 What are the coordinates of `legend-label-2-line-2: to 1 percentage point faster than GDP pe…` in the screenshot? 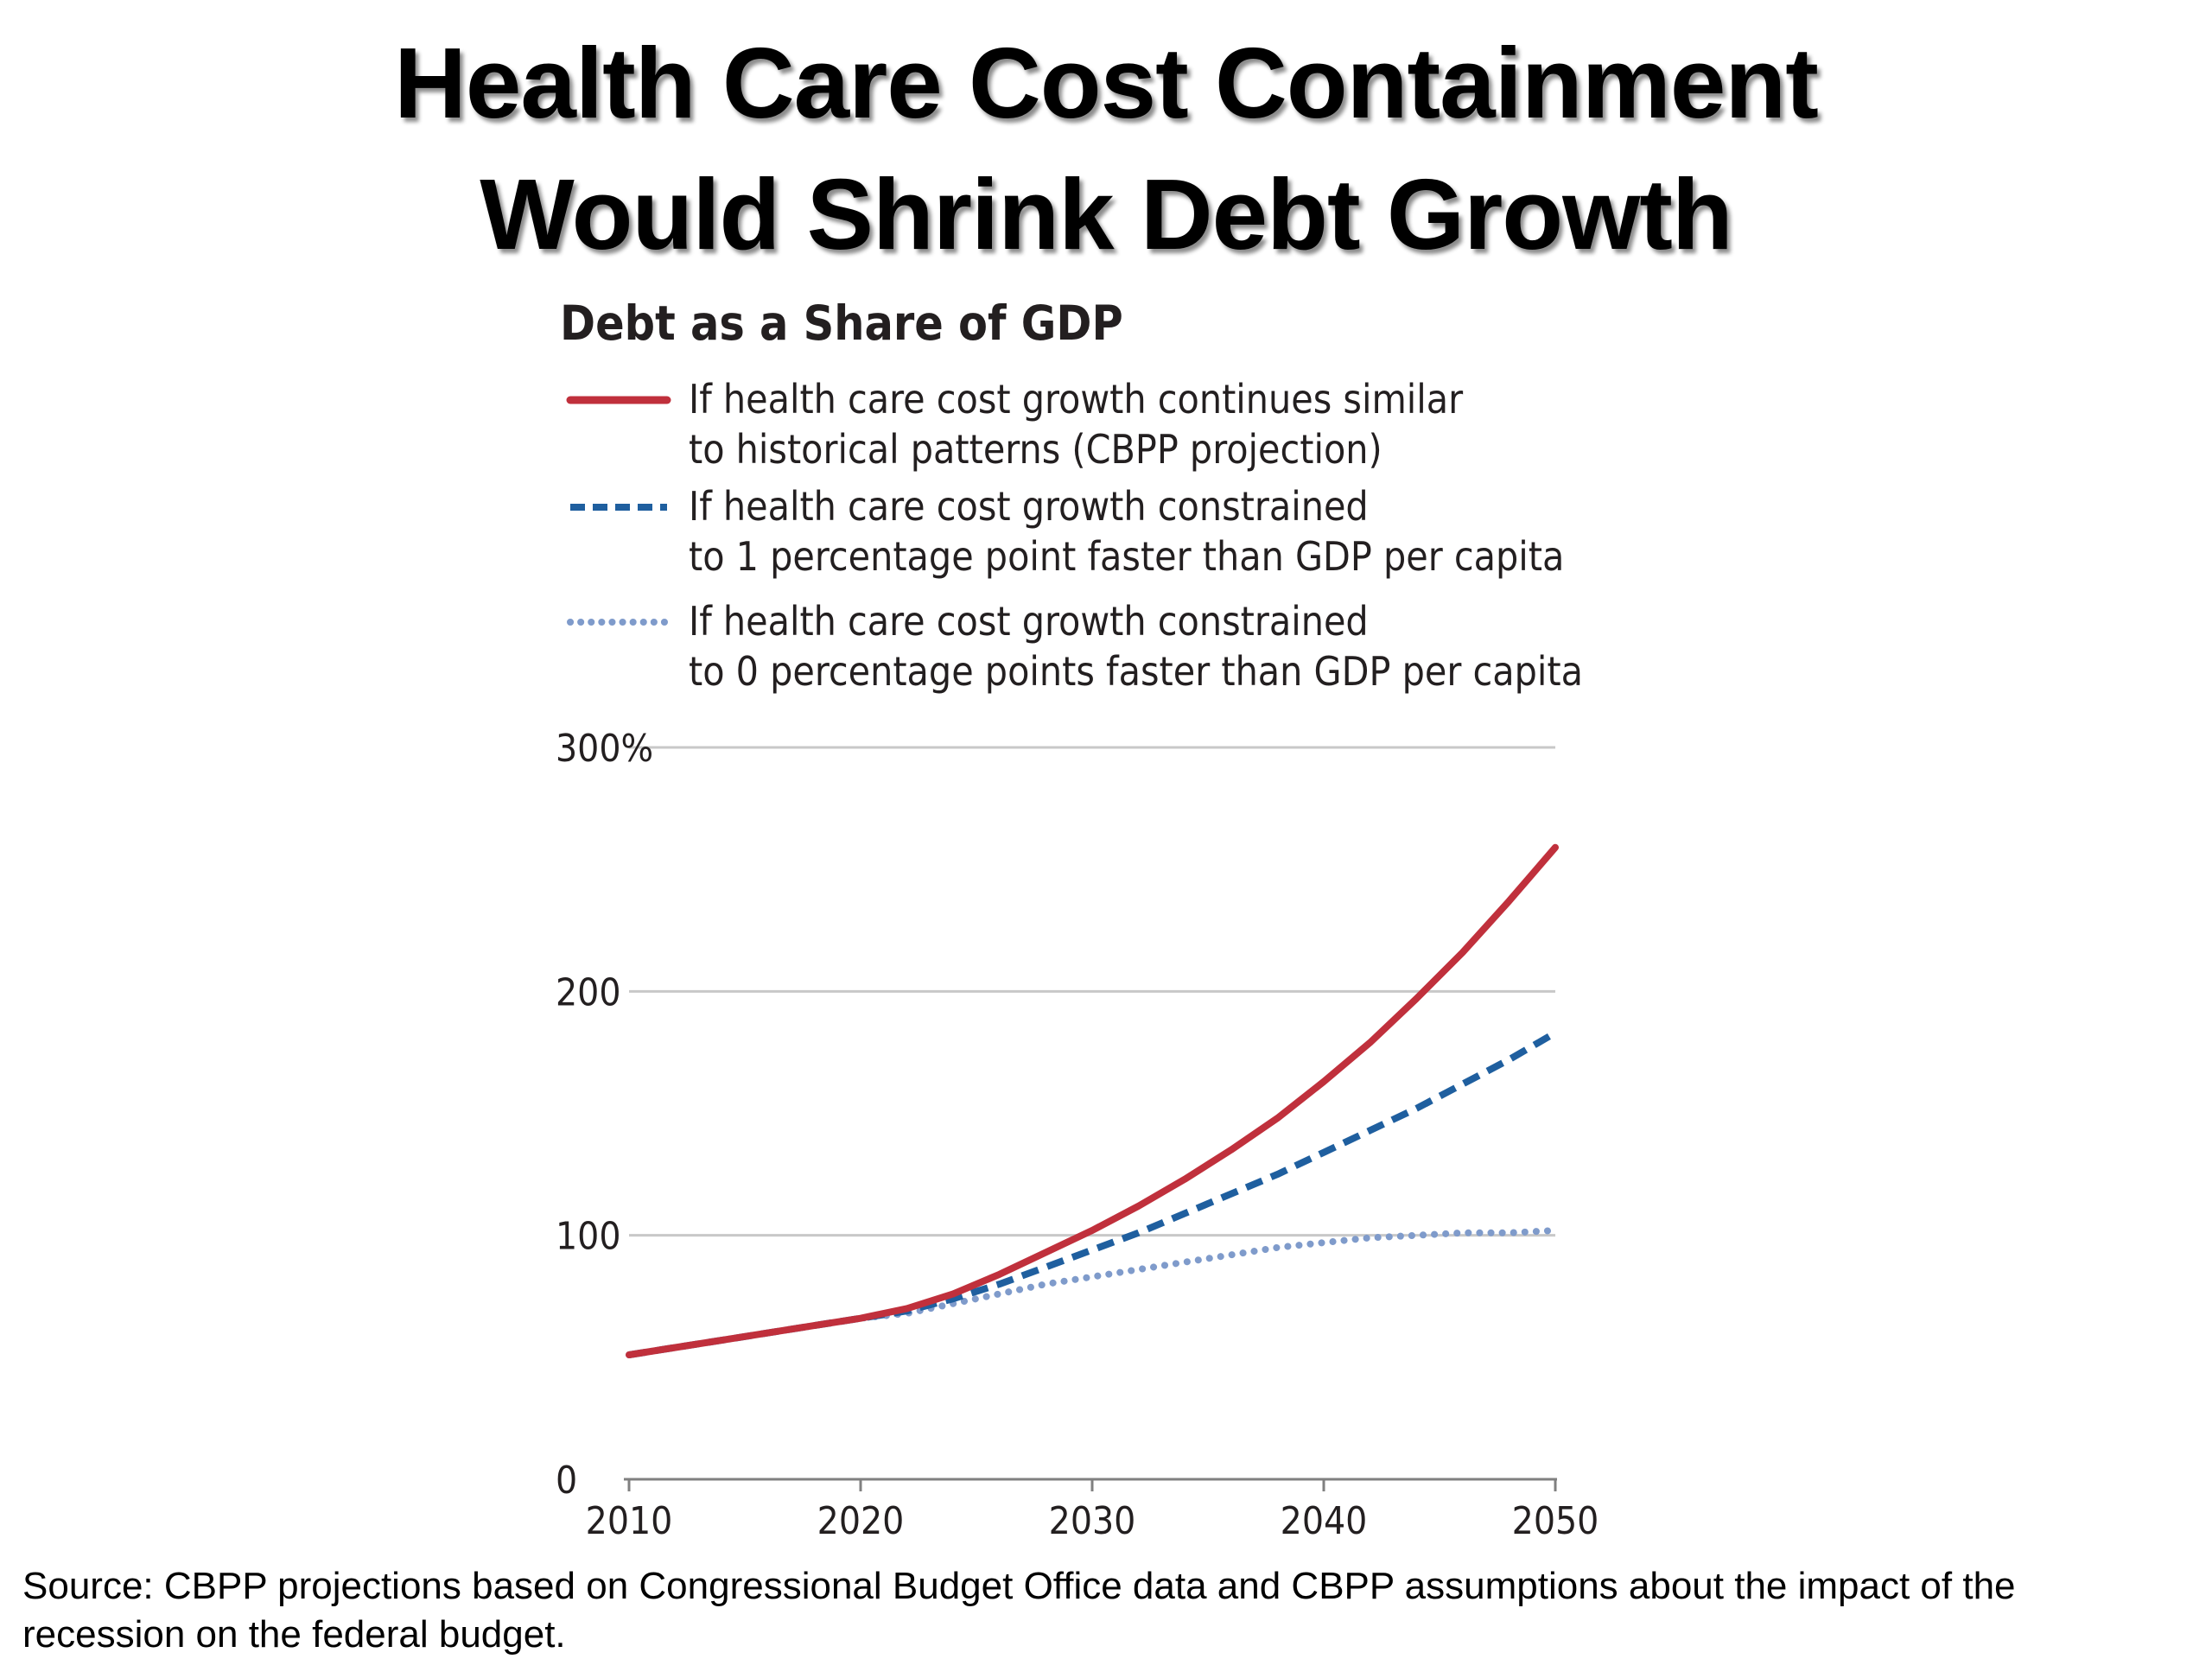 It's located at (1126, 556).